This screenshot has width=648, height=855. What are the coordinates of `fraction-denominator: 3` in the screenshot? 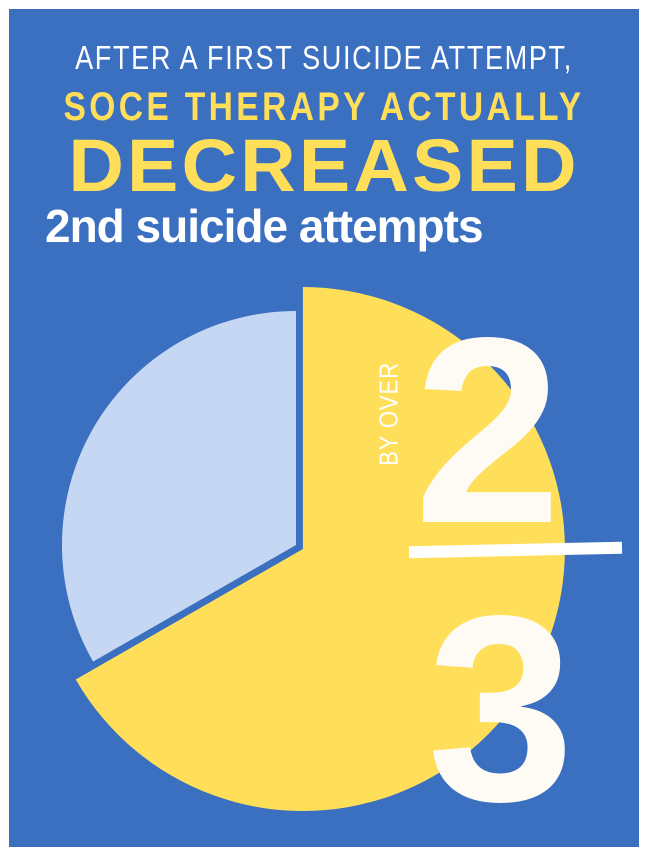 It's located at (501, 704).